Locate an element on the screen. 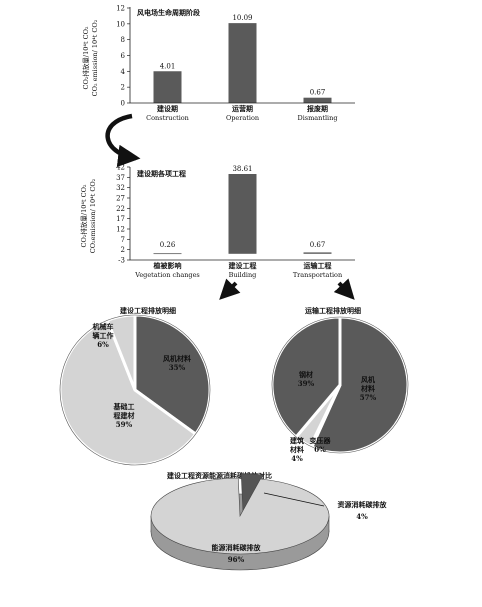 The width and height of the screenshot is (482, 607). construction-y-tick-label: 12 is located at coordinates (120, 230).